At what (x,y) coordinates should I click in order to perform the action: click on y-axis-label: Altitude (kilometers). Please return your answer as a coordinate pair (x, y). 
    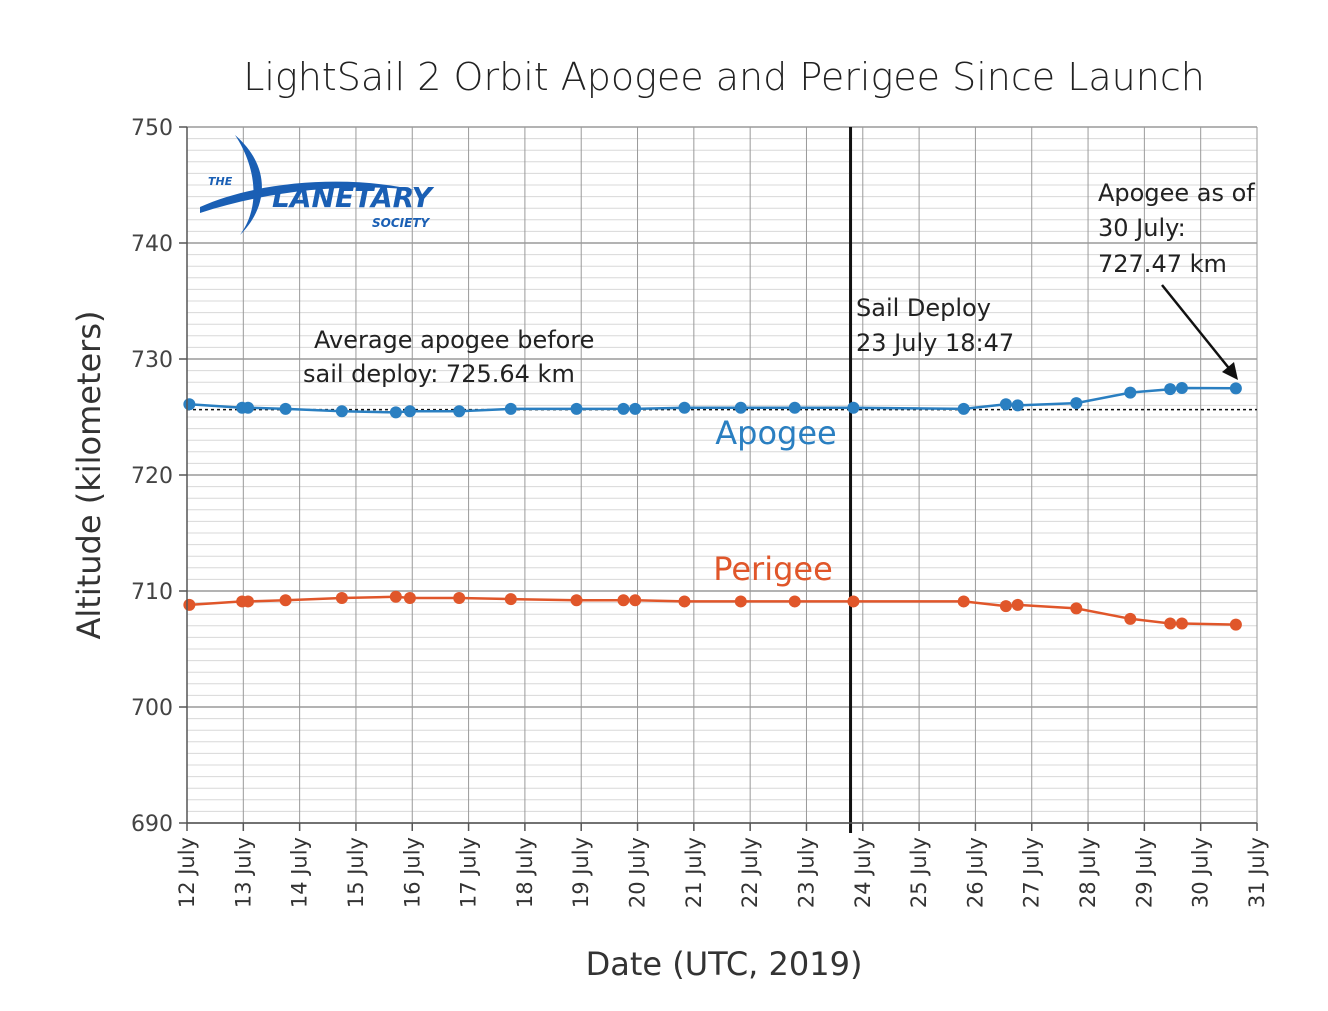
    Looking at the image, I should click on (89, 475).